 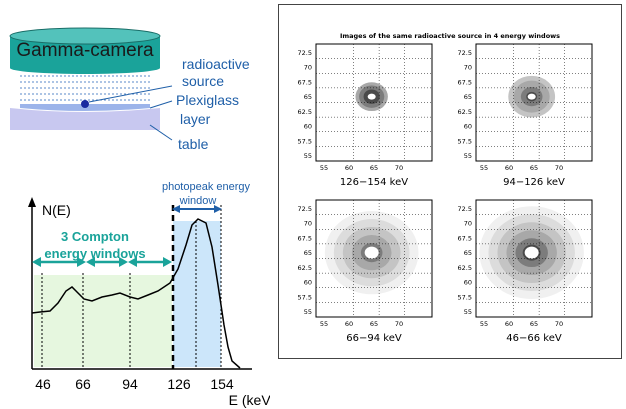 I want to click on table-label: table, so click(x=193, y=144).